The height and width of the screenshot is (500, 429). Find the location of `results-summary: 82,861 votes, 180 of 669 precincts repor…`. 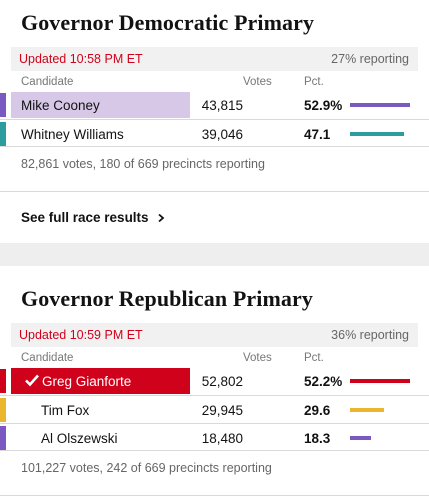

results-summary: 82,861 votes, 180 of 669 precincts repor… is located at coordinates (143, 164).